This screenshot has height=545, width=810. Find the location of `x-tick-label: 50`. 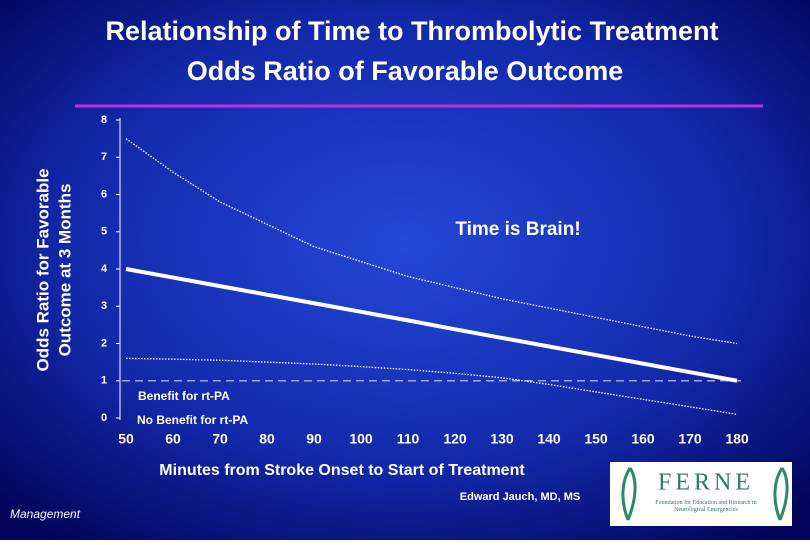

x-tick-label: 50 is located at coordinates (126, 439).